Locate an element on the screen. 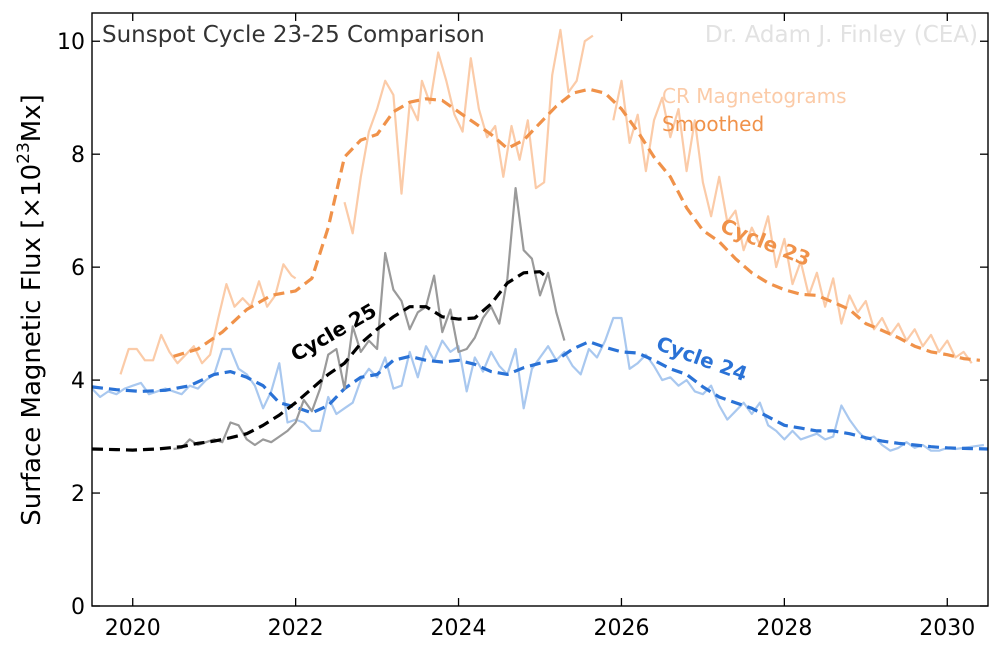  legend-smoothed: Smoothed is located at coordinates (713, 124).